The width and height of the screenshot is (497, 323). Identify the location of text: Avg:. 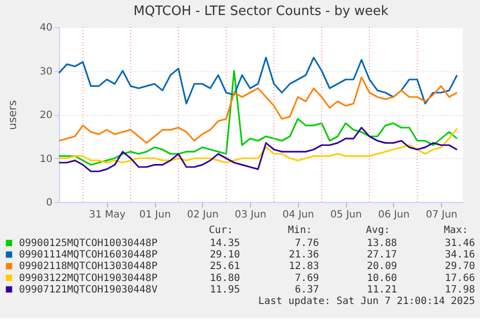
(378, 230).